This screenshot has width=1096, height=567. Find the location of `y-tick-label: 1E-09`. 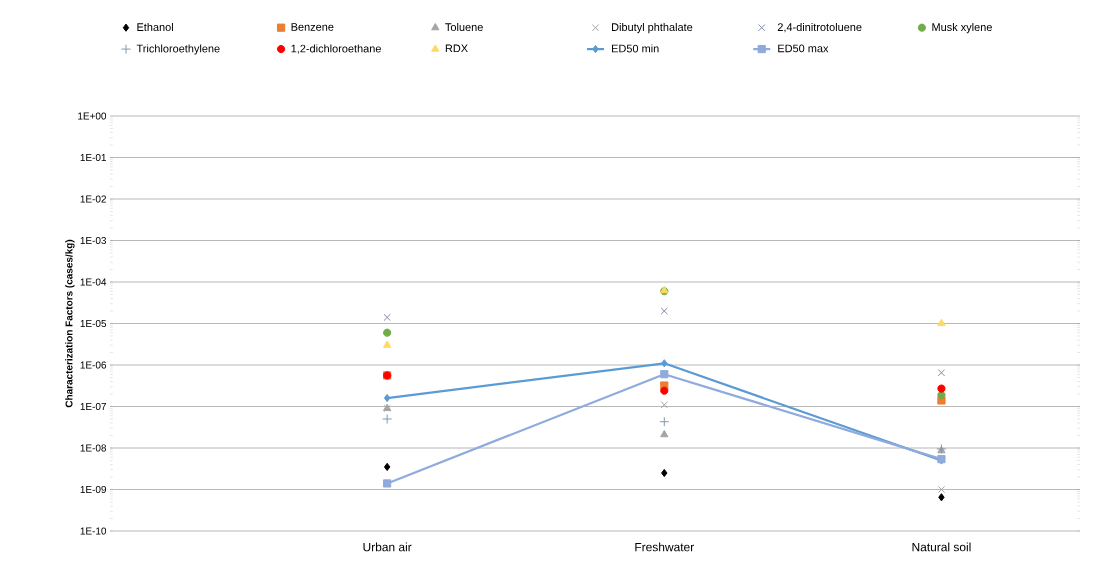

y-tick-label: 1E-09 is located at coordinates (93, 489).